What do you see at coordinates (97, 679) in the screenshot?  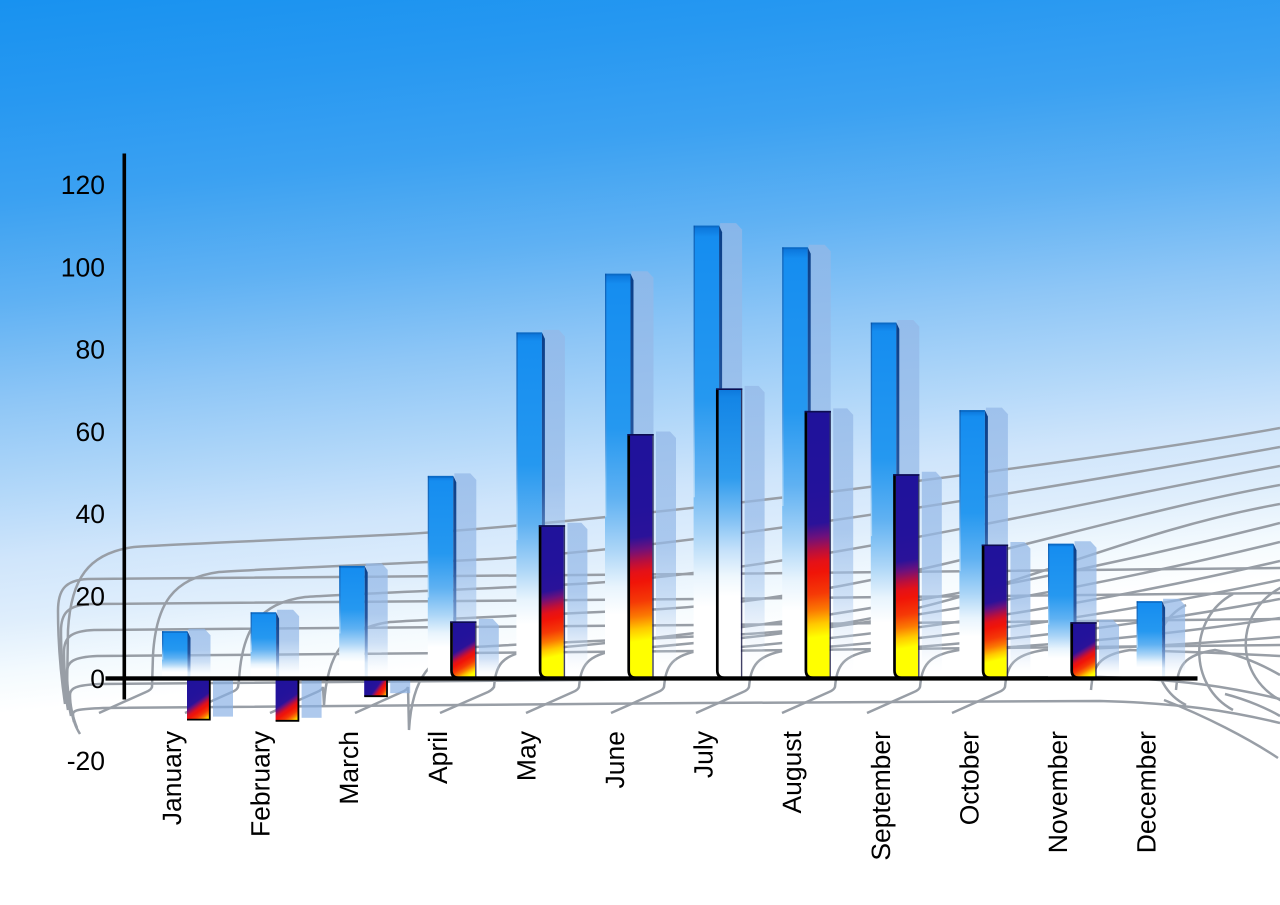 I see `svg-text: 0` at bounding box center [97, 679].